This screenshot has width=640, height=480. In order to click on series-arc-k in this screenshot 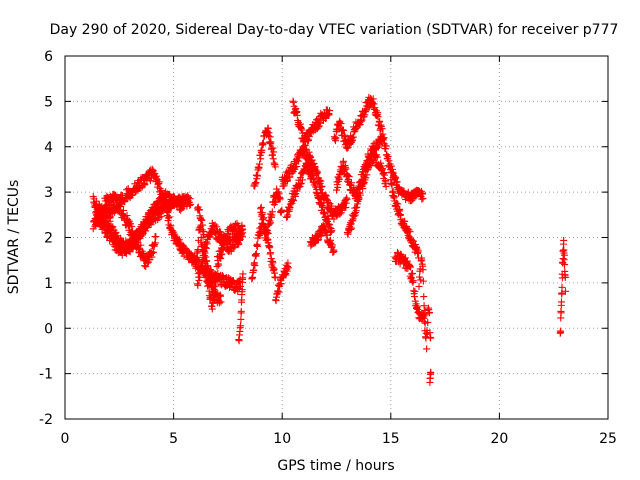, I will do `click(271, 214)`.